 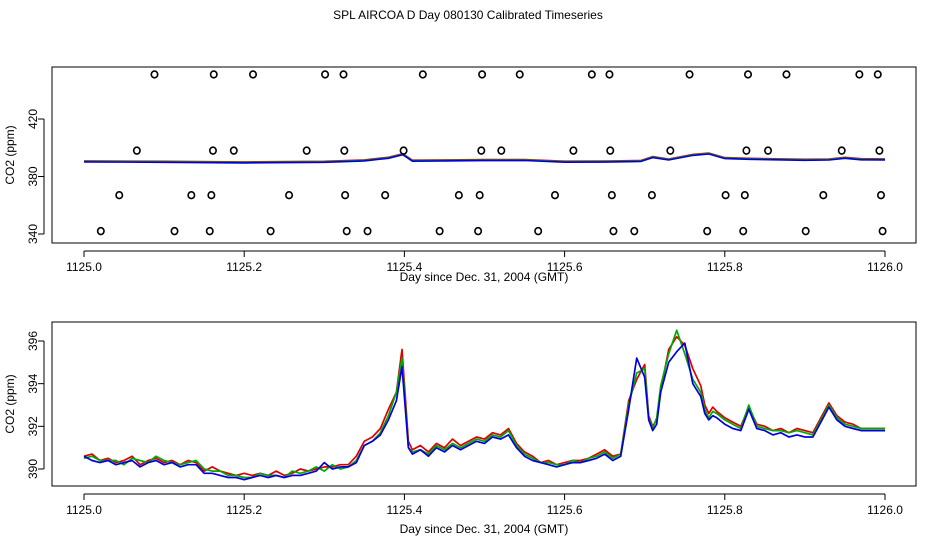 I want to click on top-x-axis-title: Day since Dec. 31, 2004 (GMT), so click(x=484, y=277).